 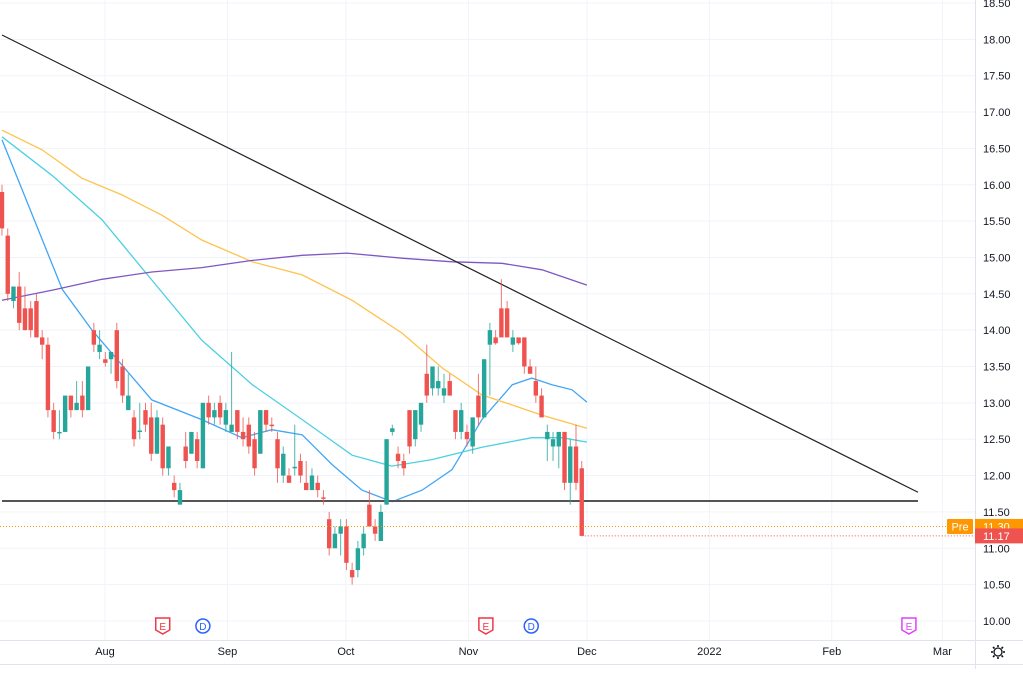 I want to click on dividend-icon, so click(x=203, y=626).